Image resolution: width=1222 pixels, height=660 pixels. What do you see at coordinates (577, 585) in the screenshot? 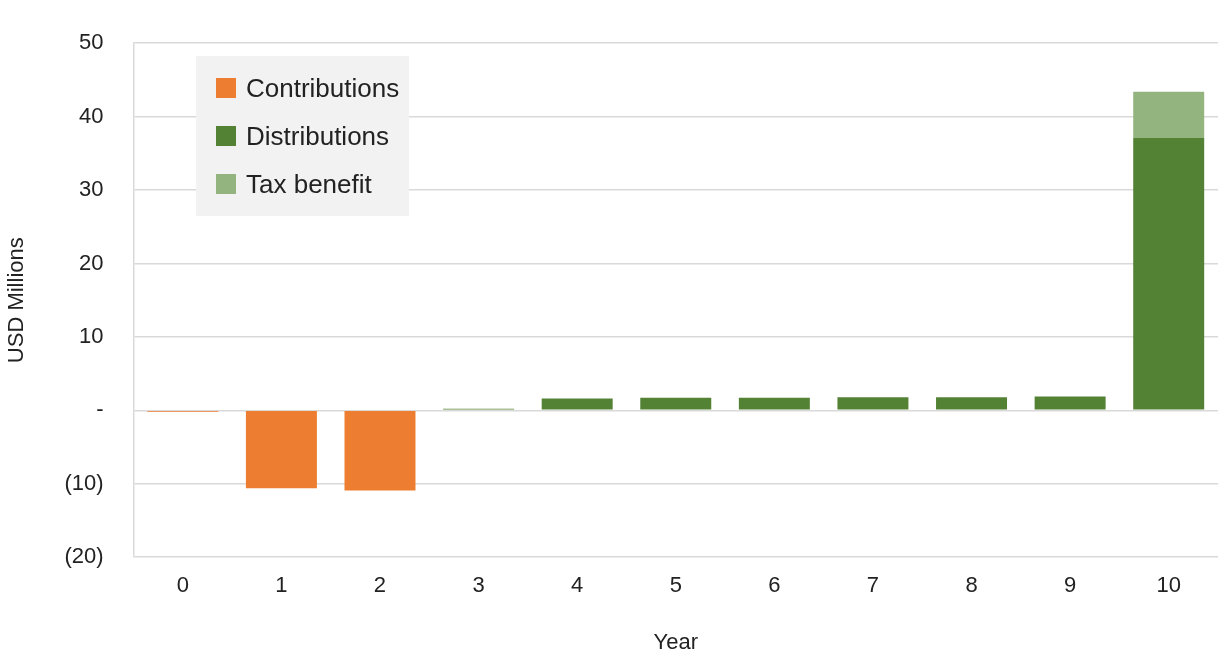
I see `x-tick-label: 4` at bounding box center [577, 585].